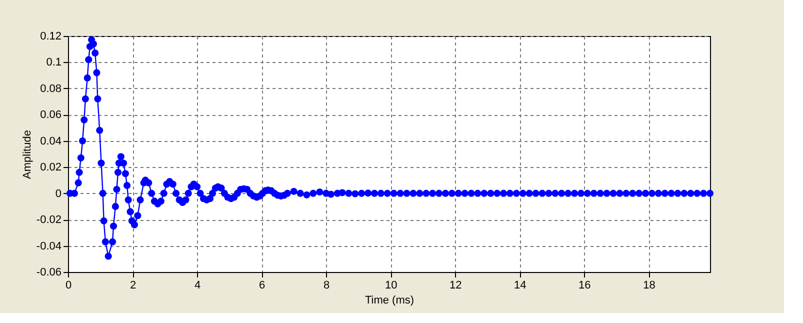  I want to click on x-tick-label: 18, so click(649, 286).